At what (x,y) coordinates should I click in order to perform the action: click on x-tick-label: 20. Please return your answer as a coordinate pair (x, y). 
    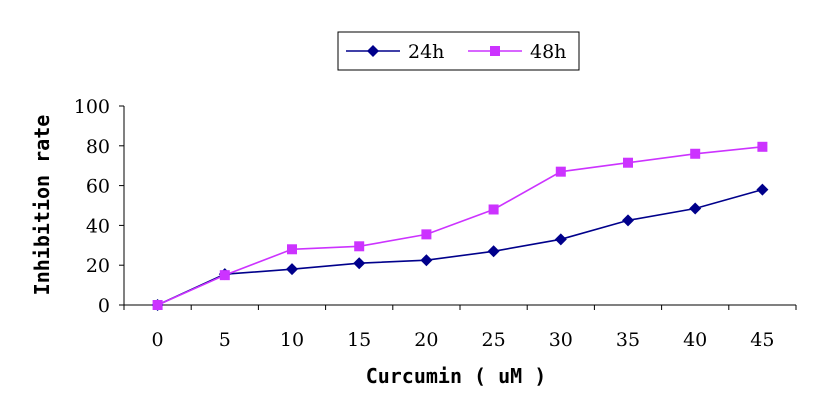
    Looking at the image, I should click on (426, 340).